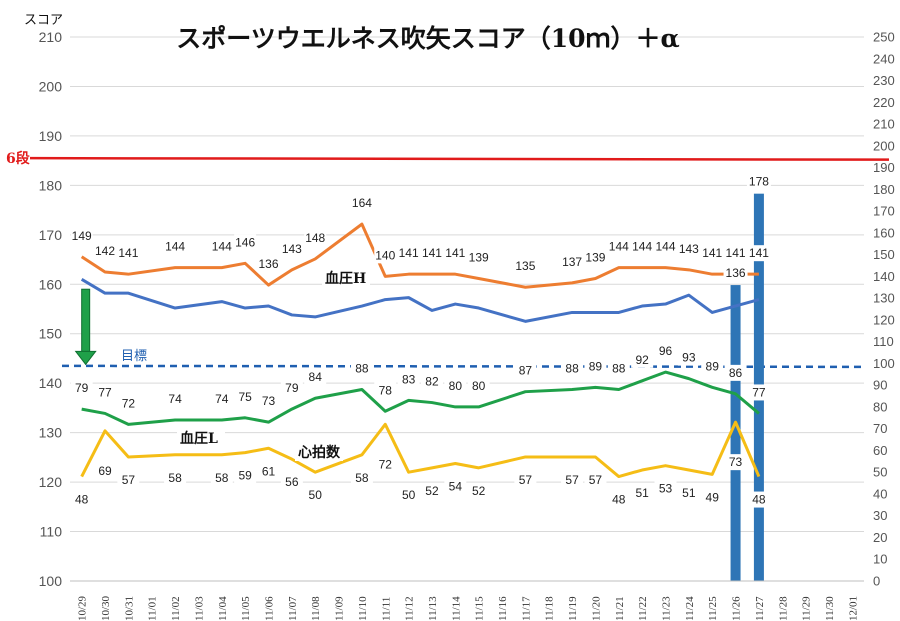 The image size is (900, 621). What do you see at coordinates (456, 486) in the screenshot?
I see `data-label: 54` at bounding box center [456, 486].